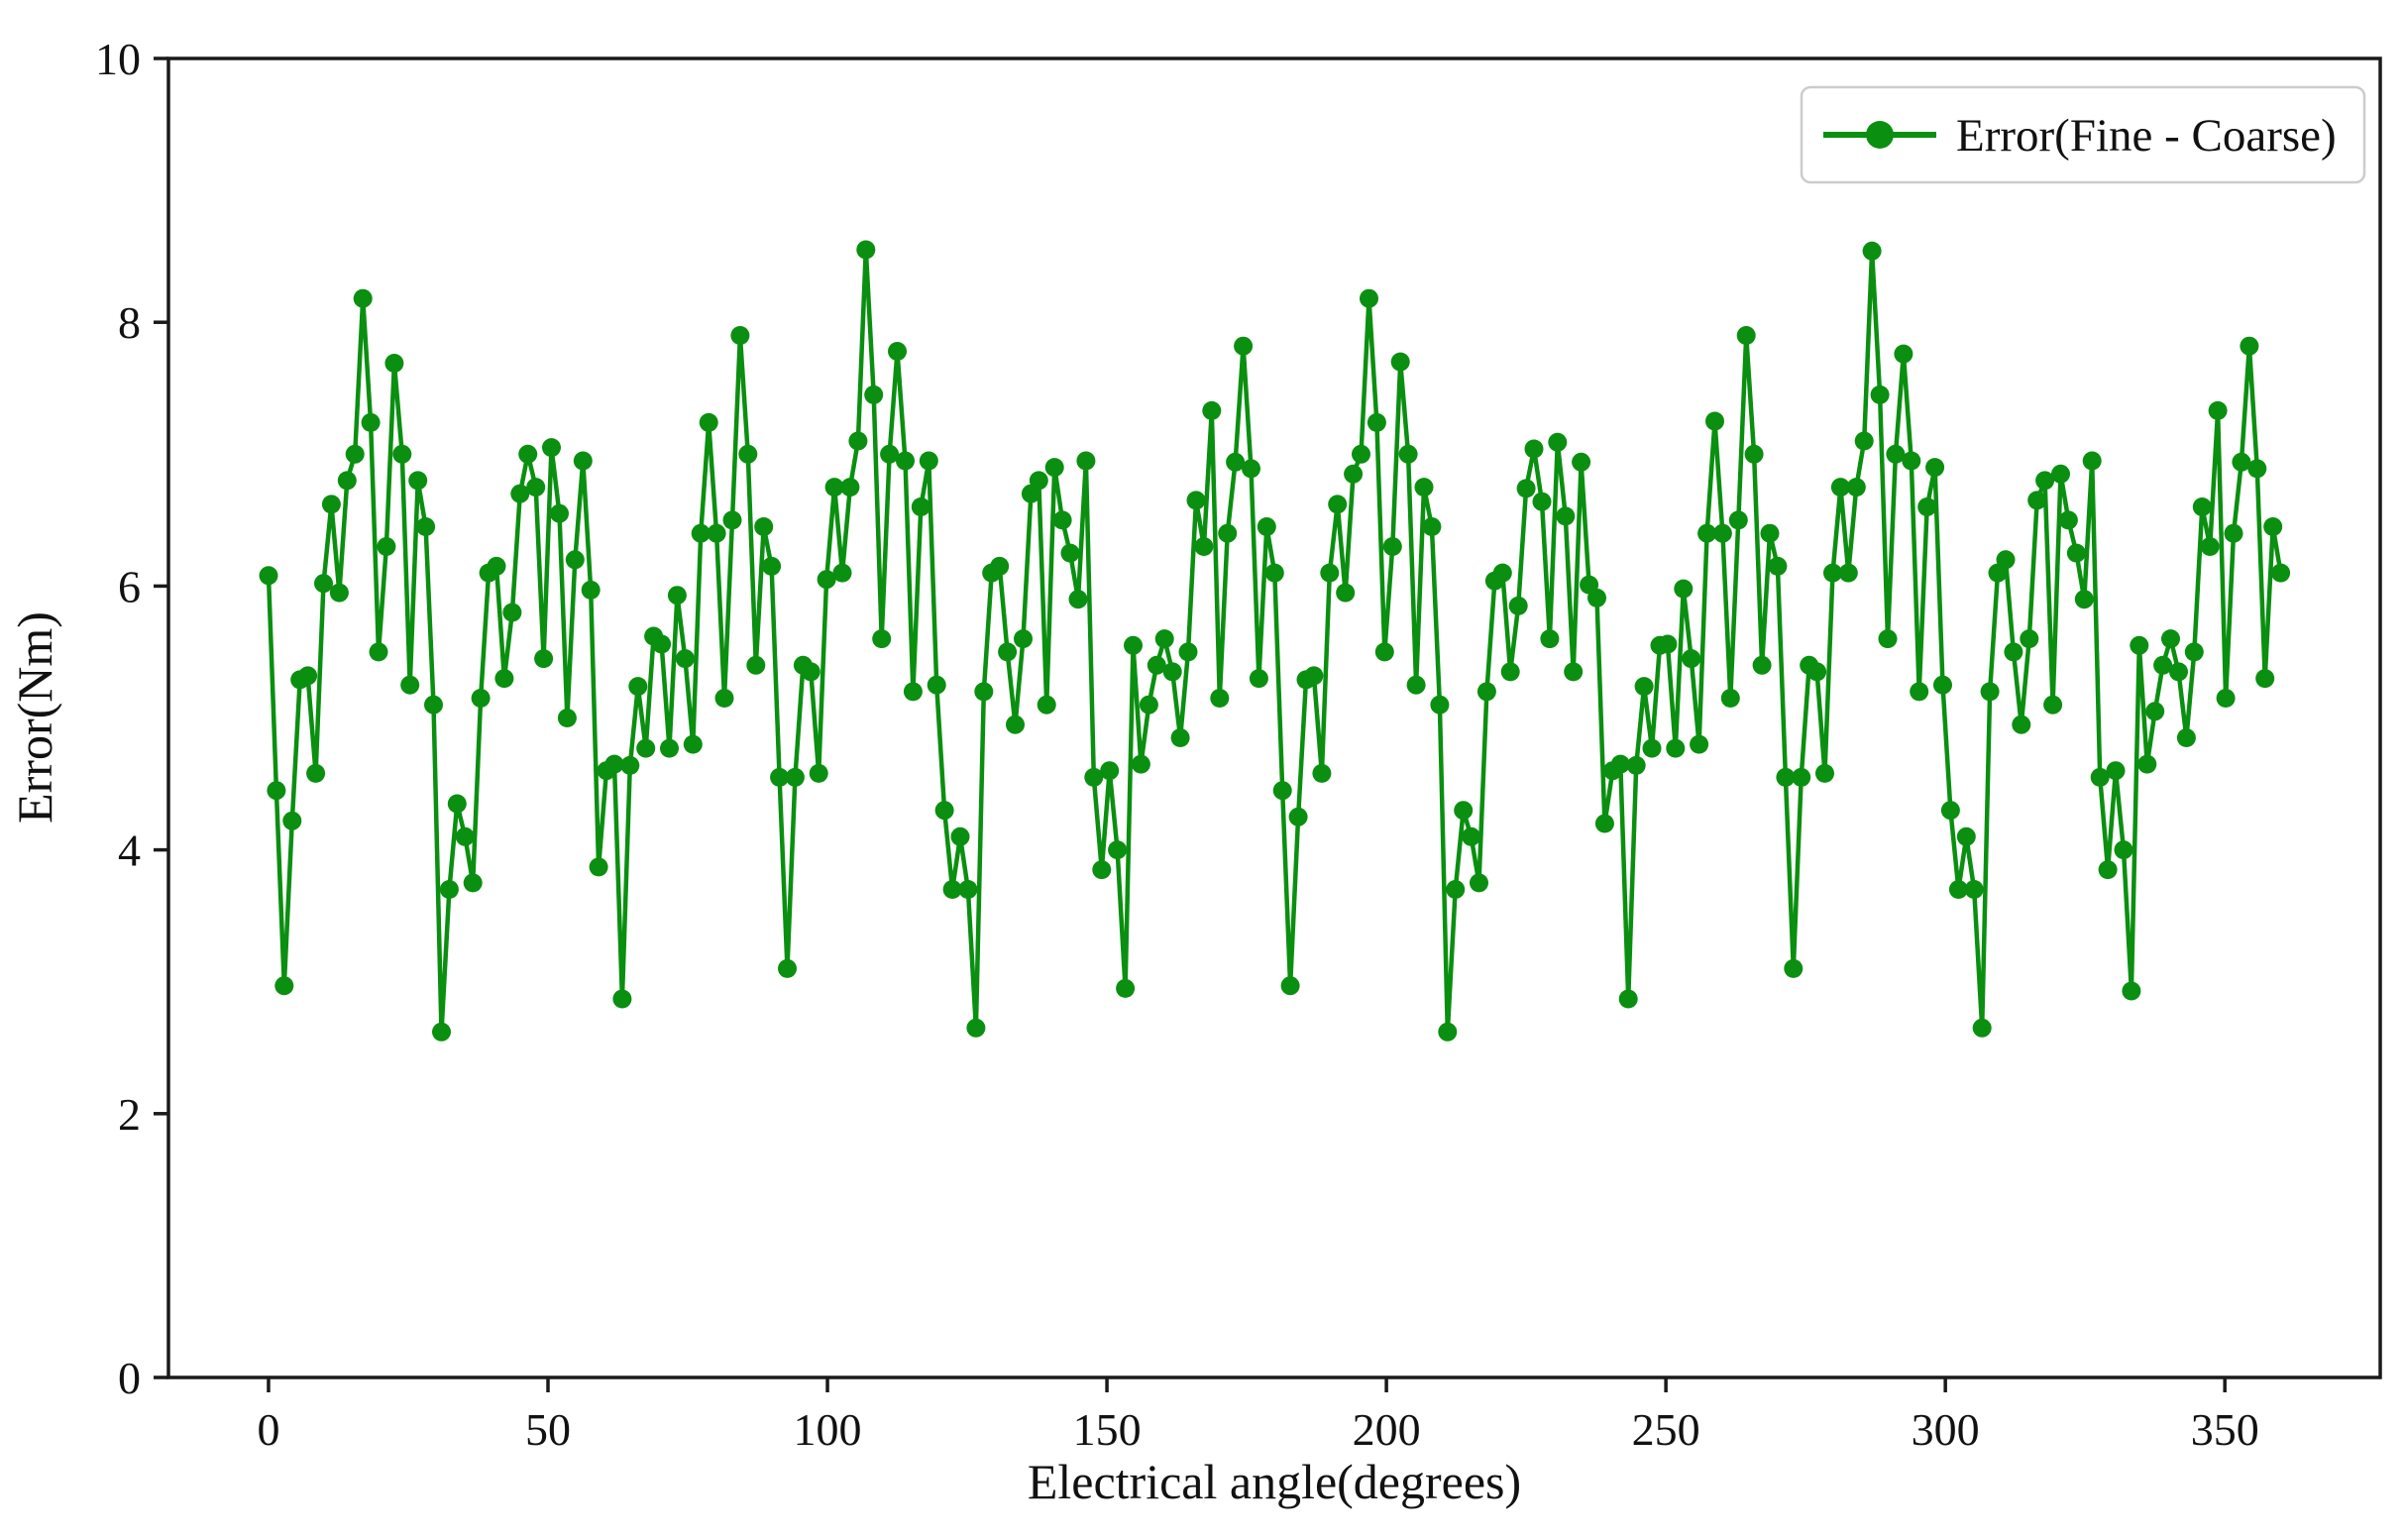 The height and width of the screenshot is (1540, 2405). I want to click on legend-label: Error(Fine - Coarse), so click(2146, 136).